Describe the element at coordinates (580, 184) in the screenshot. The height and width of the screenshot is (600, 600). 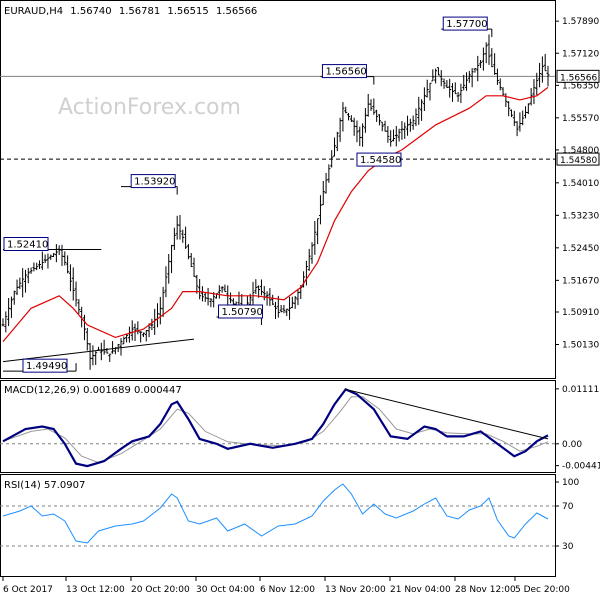
I see `price-axis-tick-label: 1.54010` at that location.